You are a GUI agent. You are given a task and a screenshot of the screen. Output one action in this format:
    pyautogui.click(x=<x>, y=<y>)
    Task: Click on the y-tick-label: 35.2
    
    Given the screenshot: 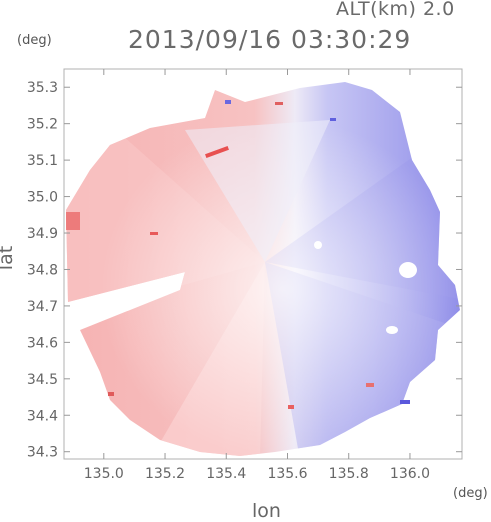 What is the action you would take?
    pyautogui.click(x=42, y=125)
    